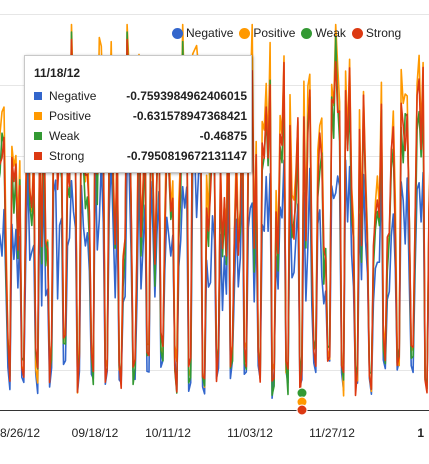 This screenshot has width=429, height=464. Describe the element at coordinates (332, 433) in the screenshot. I see `x-tick-label-4: 11/27/12` at that location.